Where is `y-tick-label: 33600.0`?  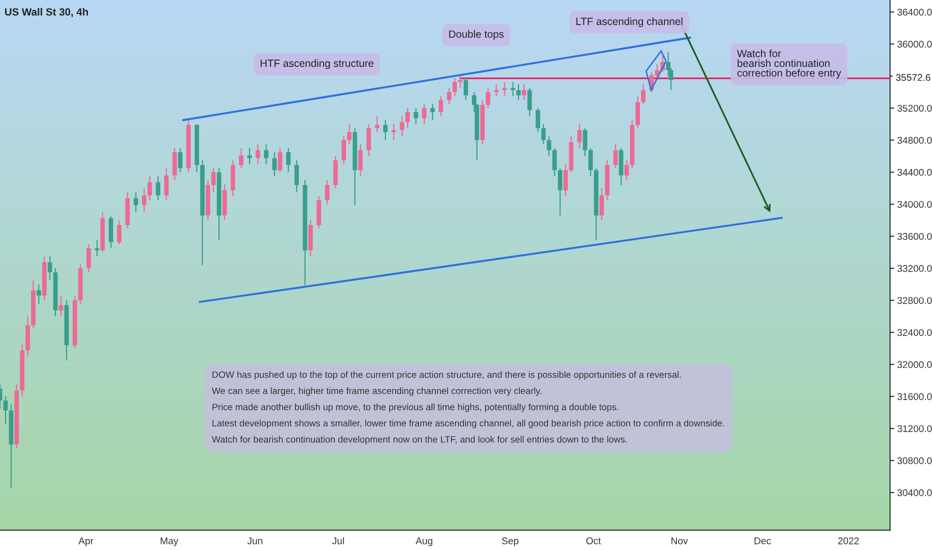 y-tick-label: 33600.0 is located at coordinates (914, 236).